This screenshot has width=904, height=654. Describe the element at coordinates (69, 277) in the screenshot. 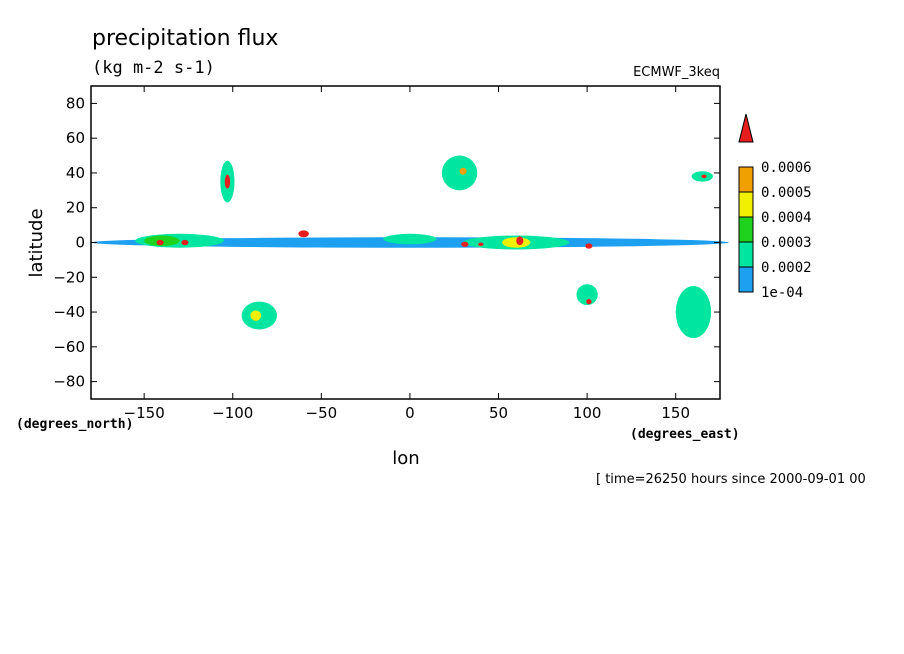

I see `y-tick-label: −20` at that location.